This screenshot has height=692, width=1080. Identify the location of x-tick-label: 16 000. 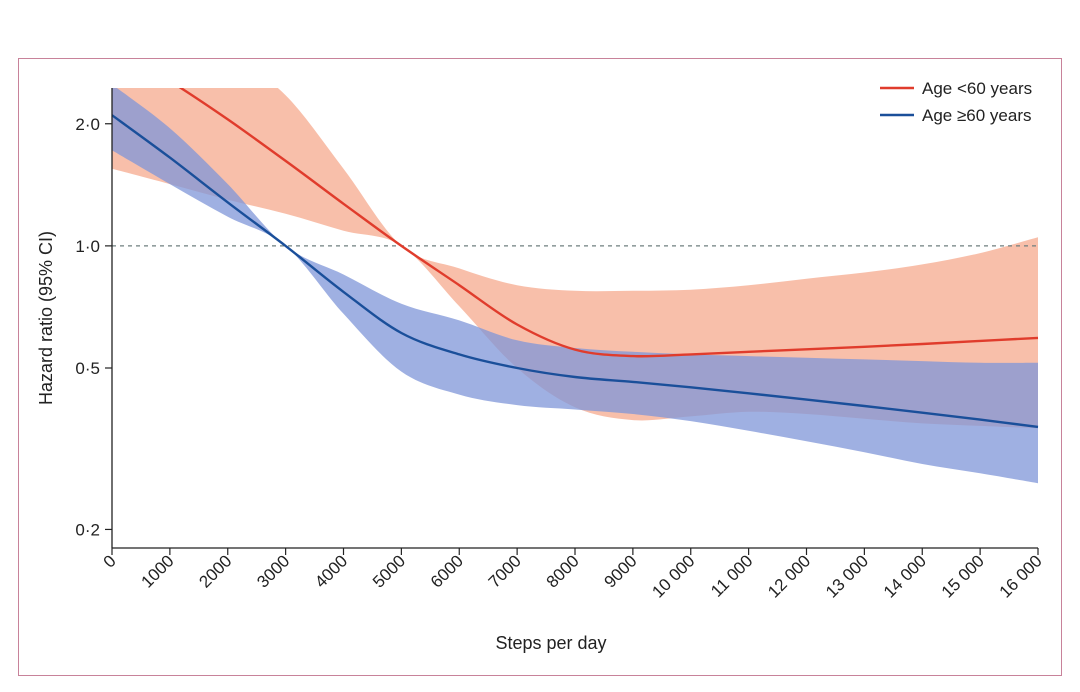
(1021, 576).